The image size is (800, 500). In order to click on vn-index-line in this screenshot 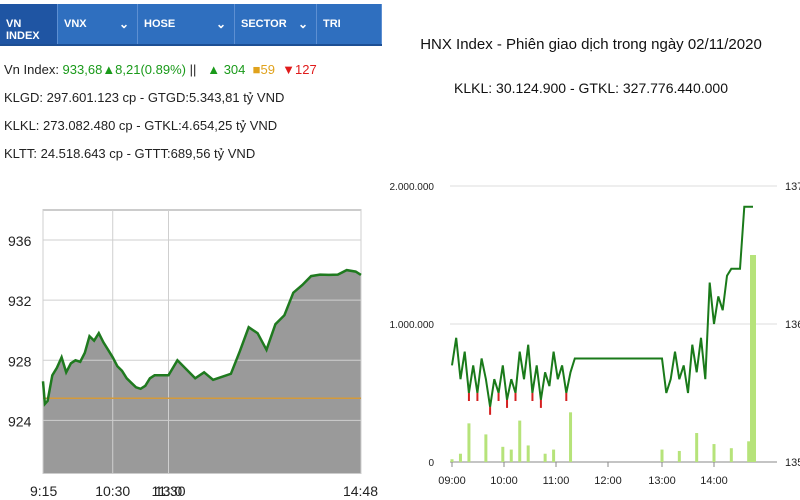, I will do `click(201, 337)`.